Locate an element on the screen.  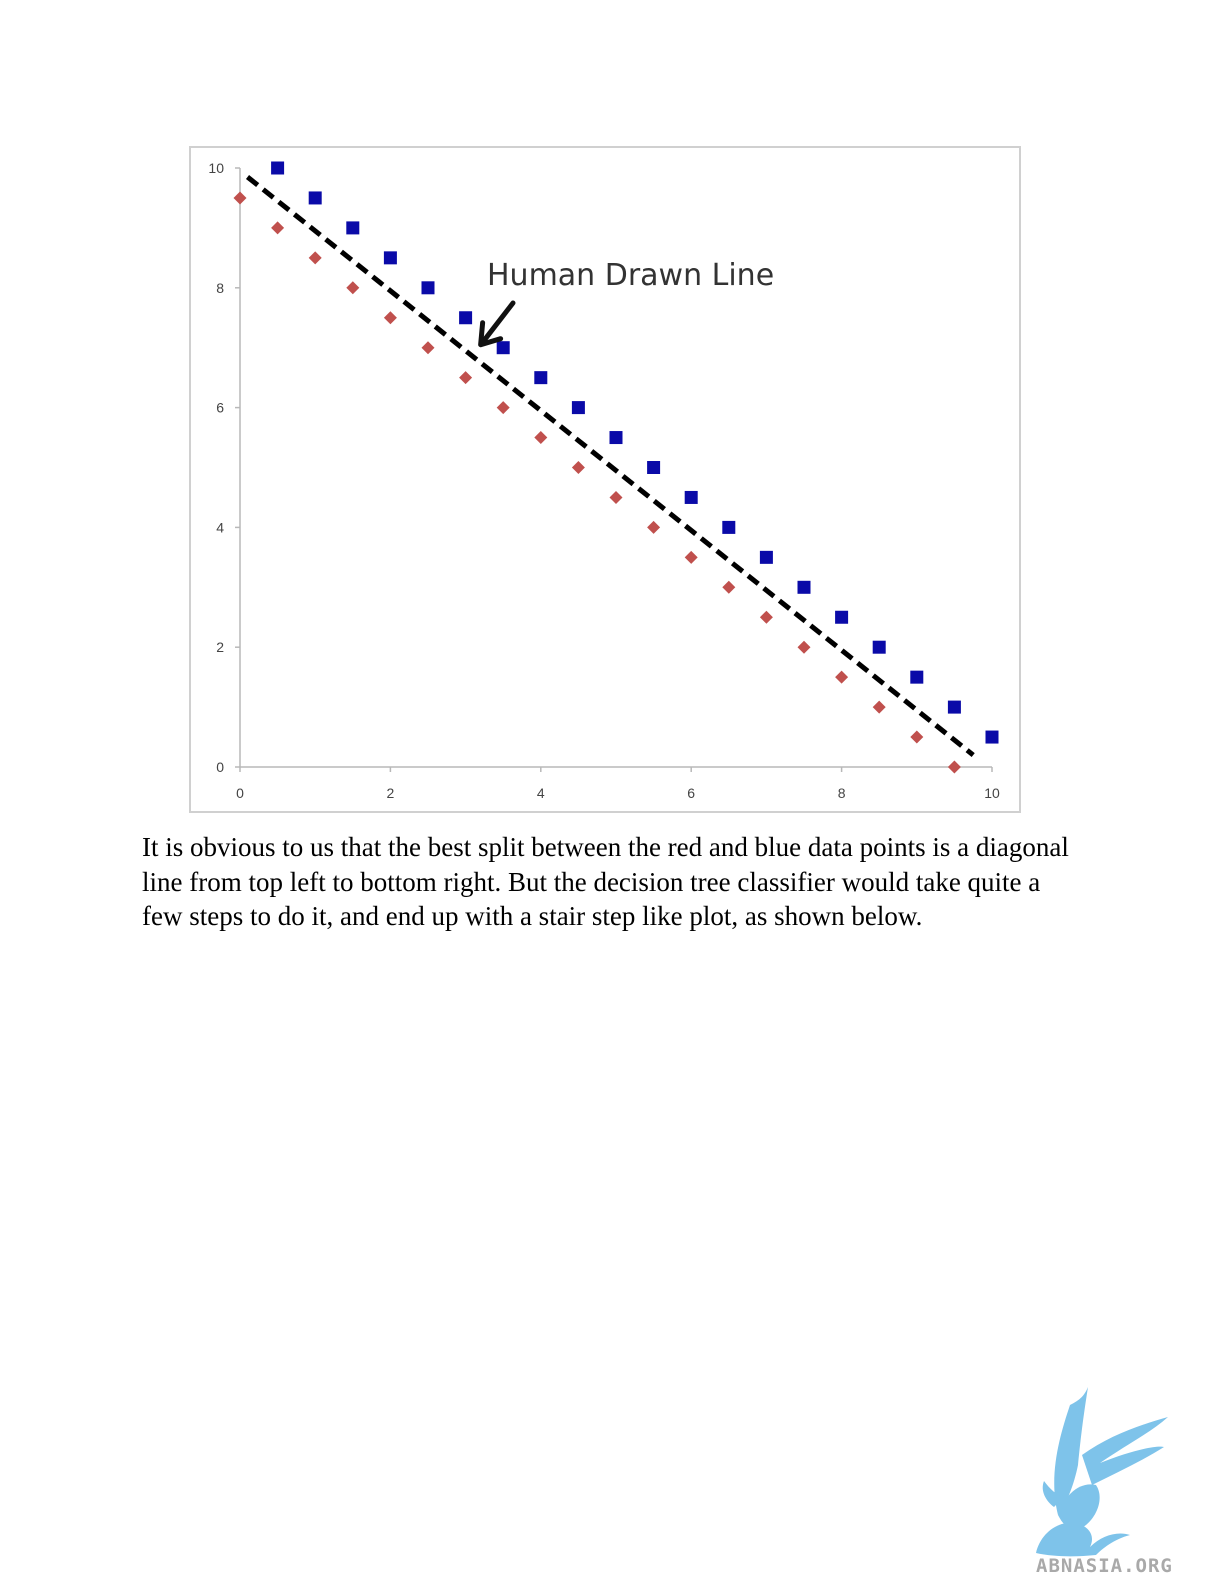
x-tick-label: 8 is located at coordinates (842, 793).